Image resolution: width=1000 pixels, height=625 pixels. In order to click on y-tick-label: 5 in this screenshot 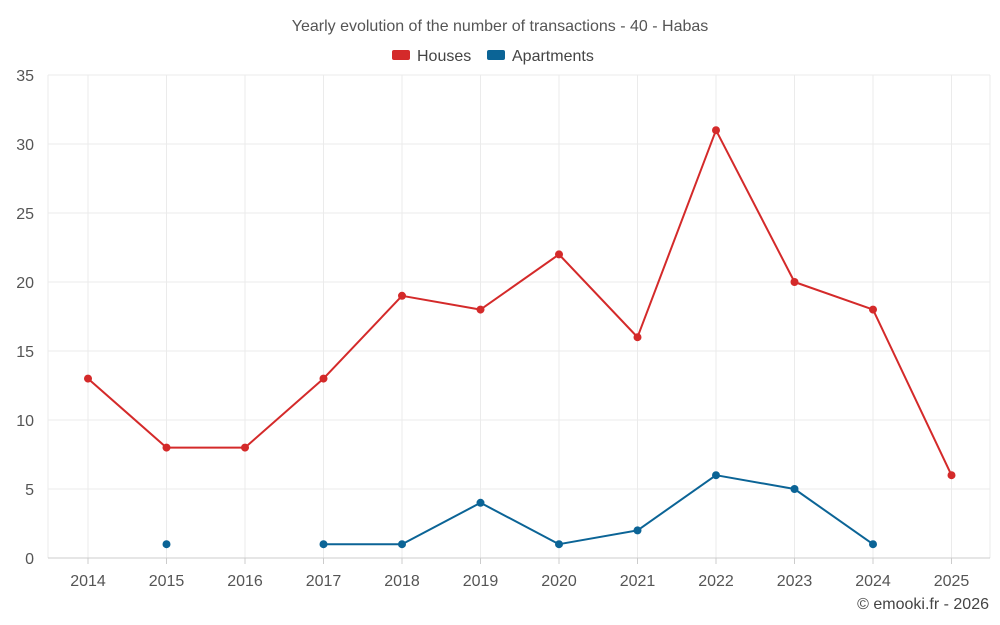, I will do `click(29, 490)`.